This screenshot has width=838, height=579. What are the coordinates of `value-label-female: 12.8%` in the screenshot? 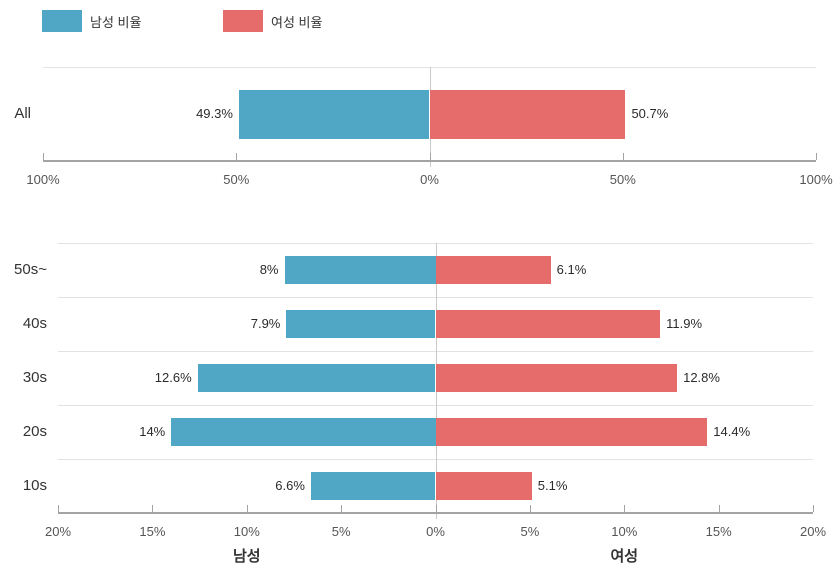 It's located at (701, 377).